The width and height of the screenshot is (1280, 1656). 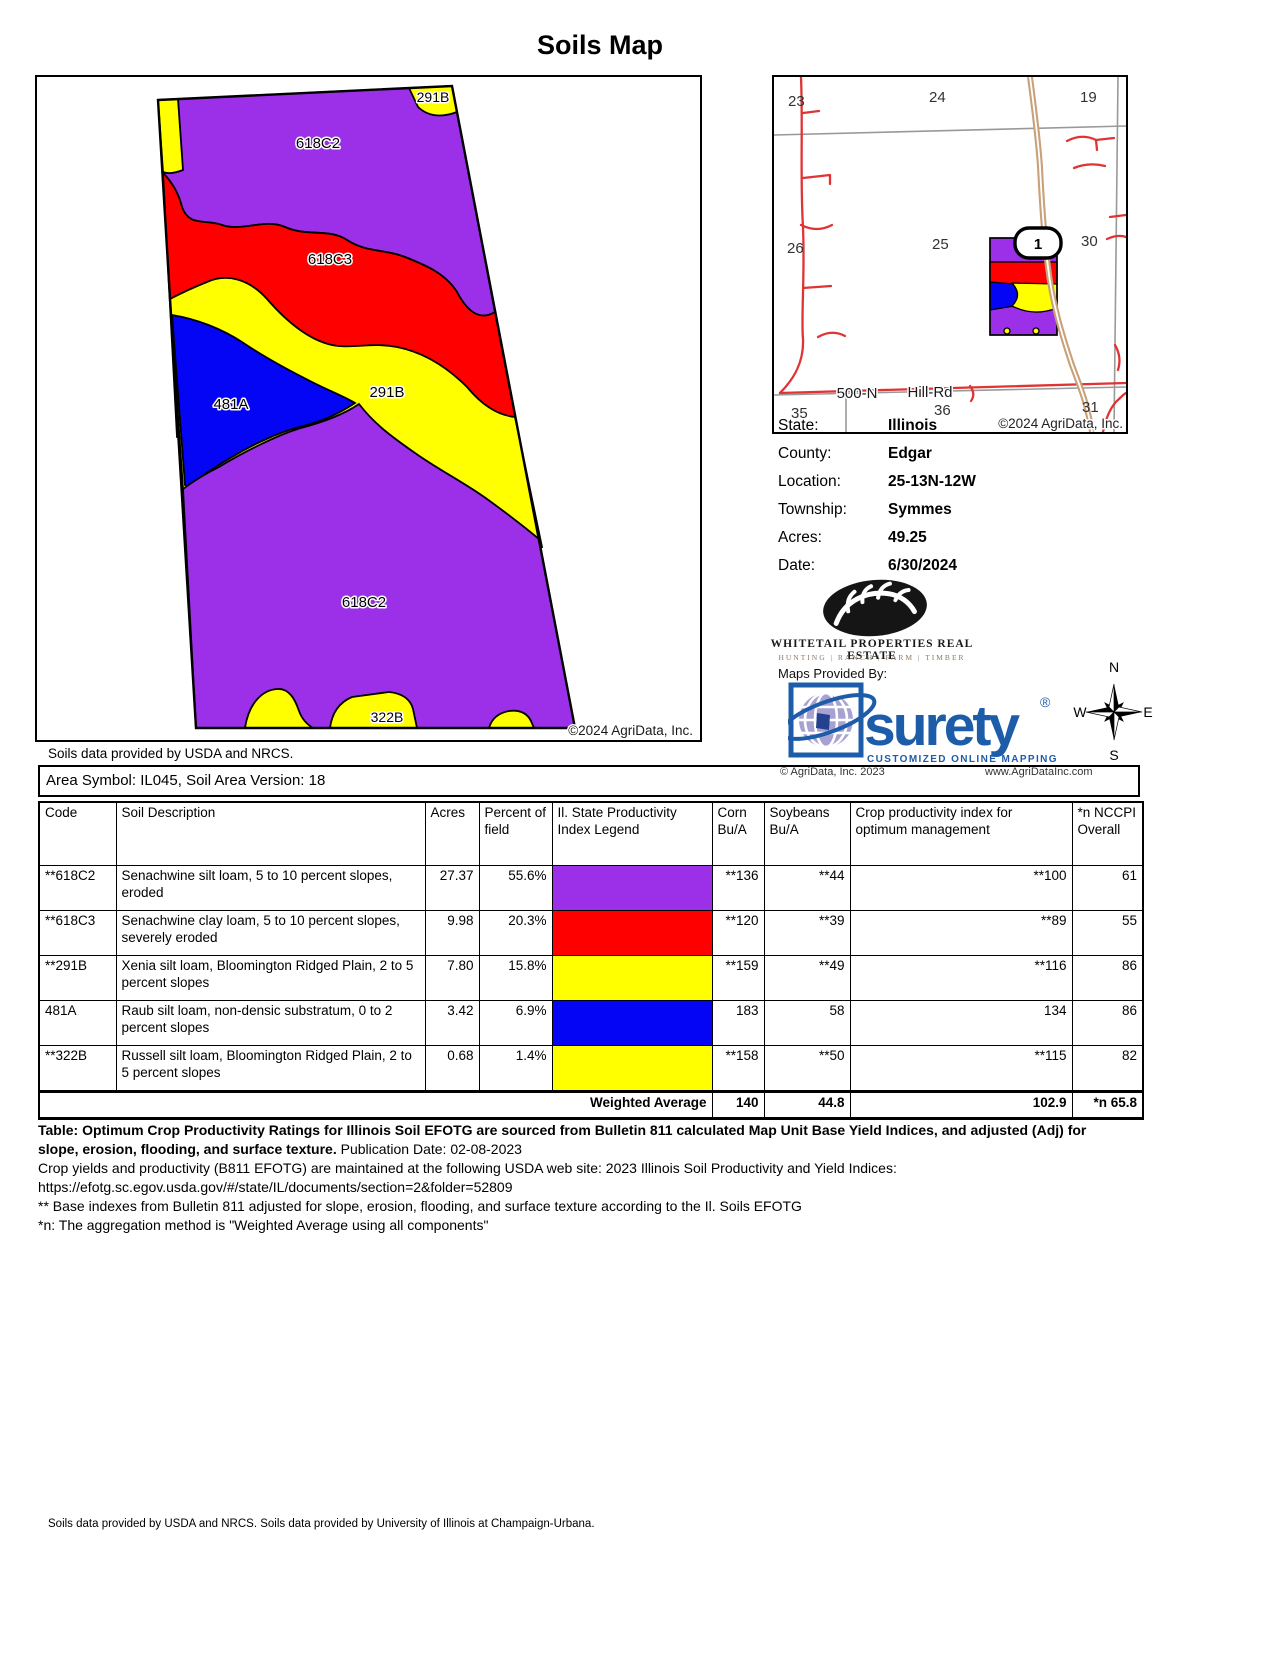 What do you see at coordinates (77, 833) in the screenshot?
I see `col-header-code: Code` at bounding box center [77, 833].